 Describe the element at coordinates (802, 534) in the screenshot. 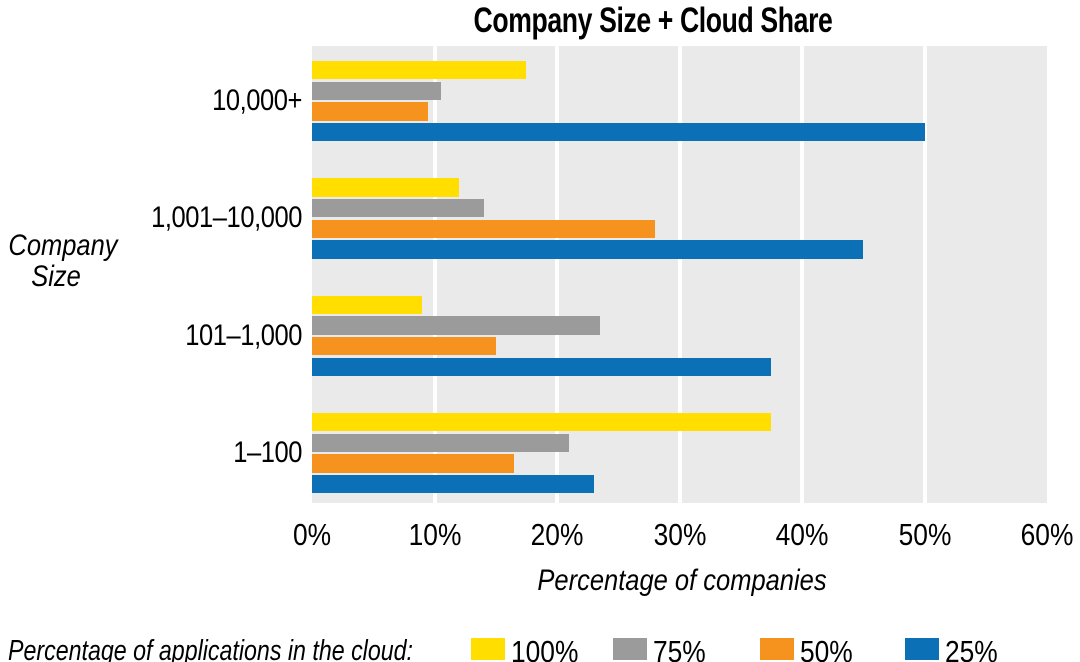

I see `x-tick-label-40%: 40%` at that location.